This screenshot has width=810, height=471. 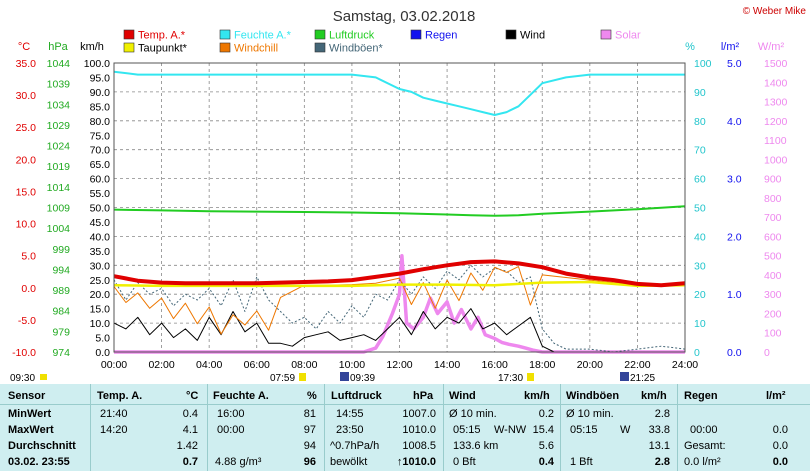 What do you see at coordinates (61, 332) in the screenshot?
I see `hpa-axis-tick: 979` at bounding box center [61, 332].